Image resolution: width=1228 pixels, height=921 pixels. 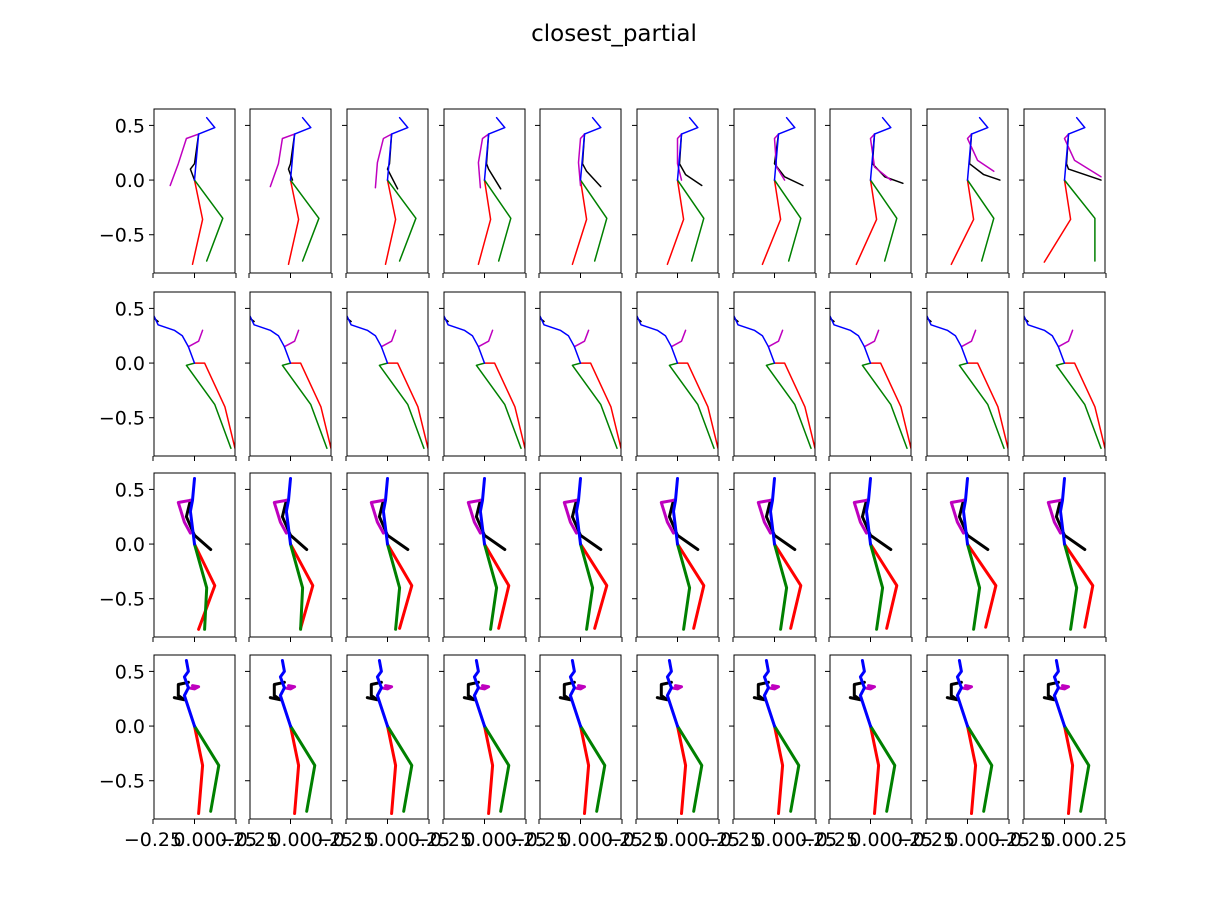 What do you see at coordinates (480, 752) in the screenshot?
I see `subplot-r4-c4: −0.250.00 0.25` at bounding box center [480, 752].